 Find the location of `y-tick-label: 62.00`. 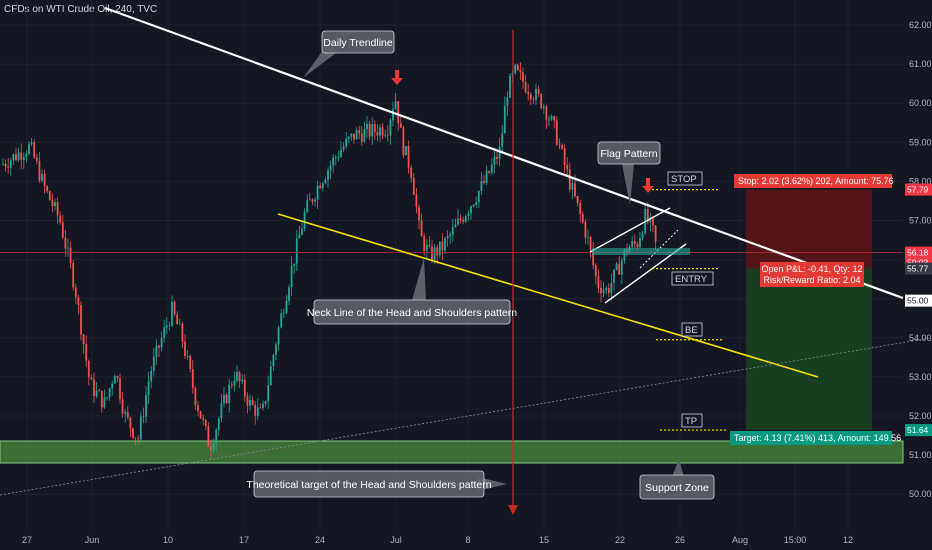

y-tick-label: 62.00 is located at coordinates (920, 25).